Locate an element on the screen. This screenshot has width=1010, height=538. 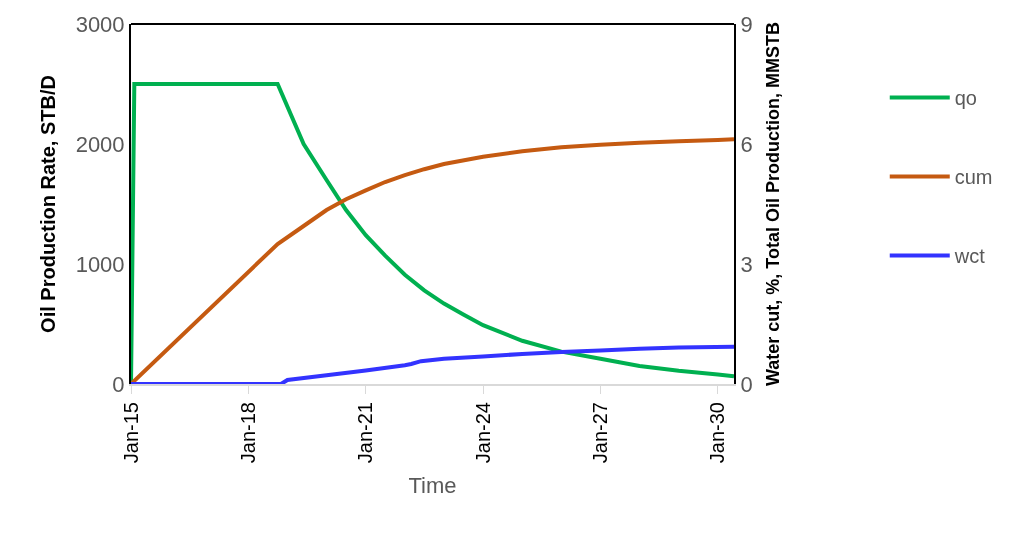
x-tick-label: Jan-27 is located at coordinates (599, 433).